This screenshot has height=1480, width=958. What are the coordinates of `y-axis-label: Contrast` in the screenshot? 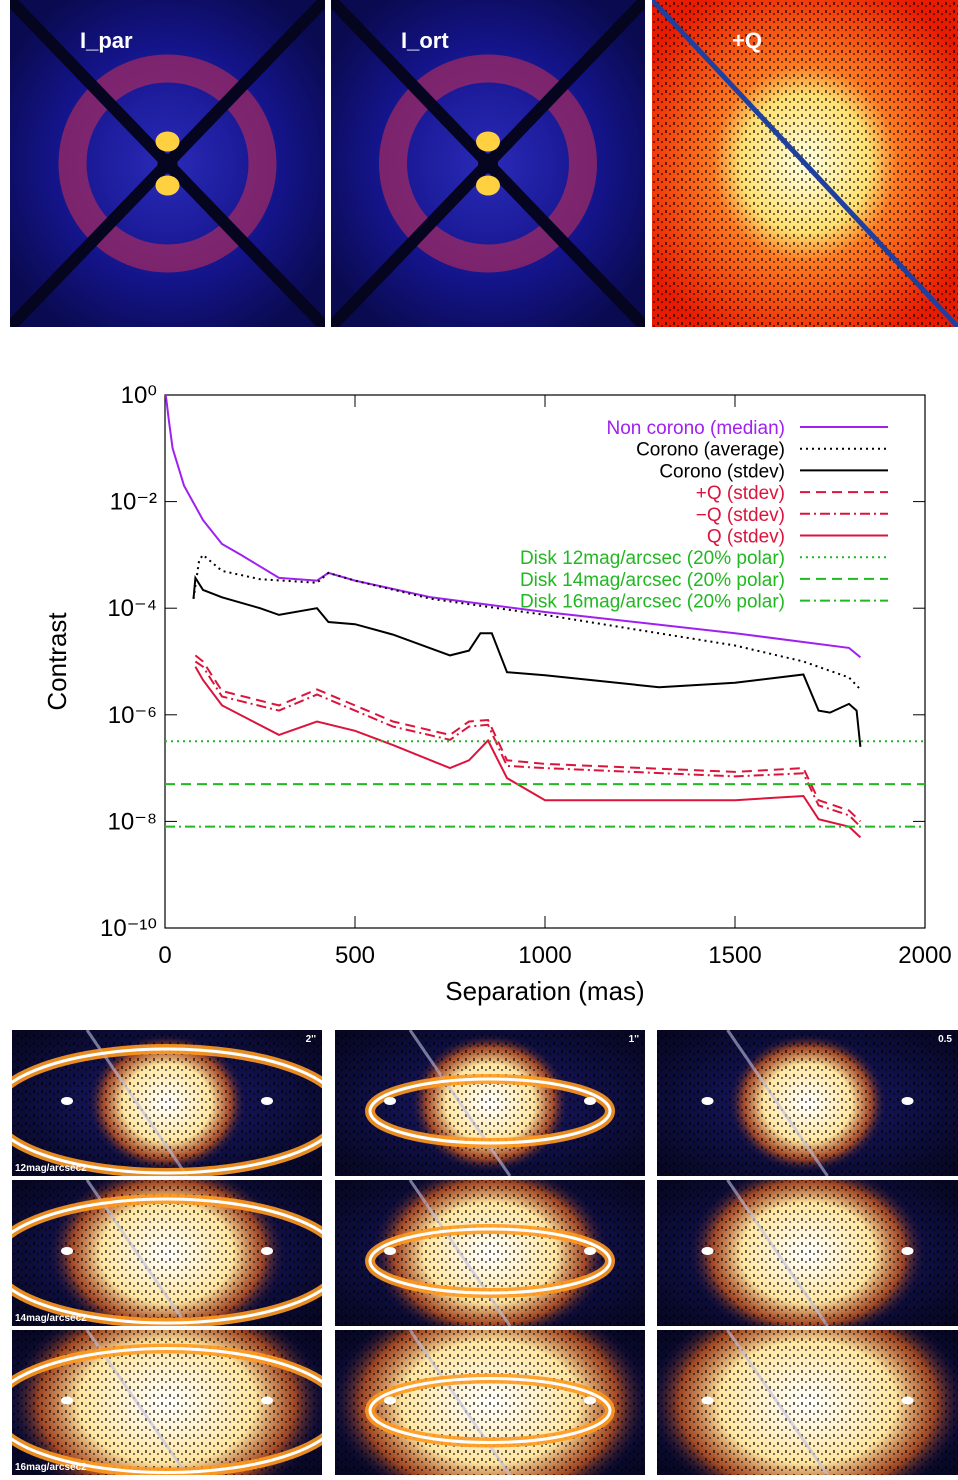 It's located at (57, 661).